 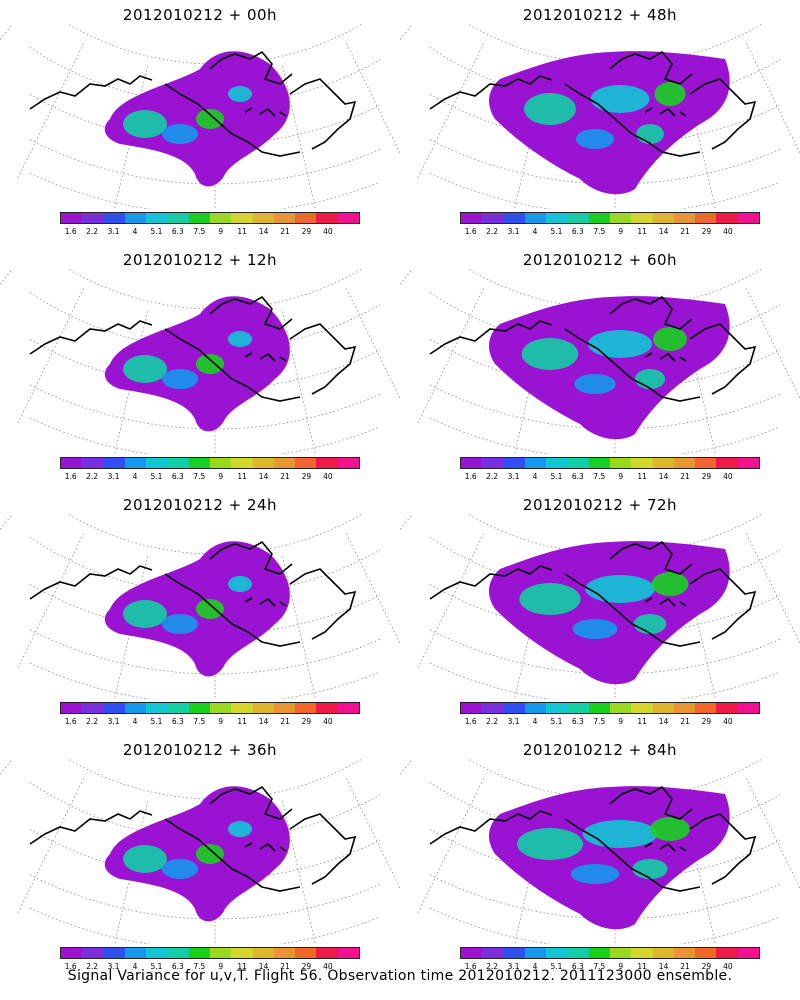 I want to click on forecast-map, so click(x=600, y=851).